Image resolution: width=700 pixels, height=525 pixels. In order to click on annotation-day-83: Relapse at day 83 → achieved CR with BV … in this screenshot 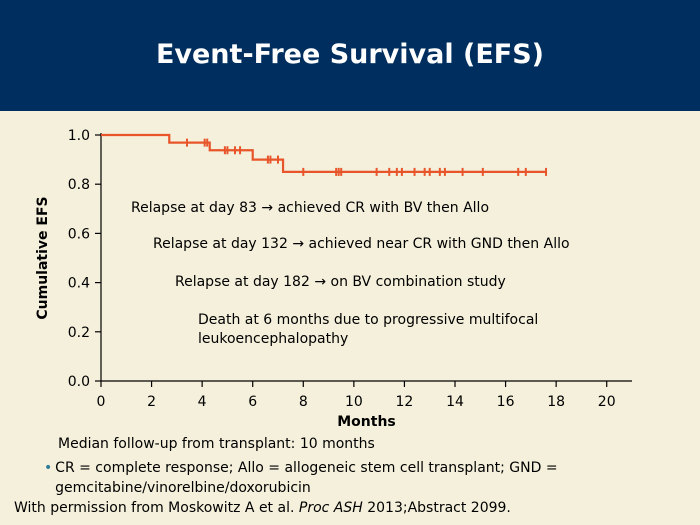, I will do `click(310, 208)`.